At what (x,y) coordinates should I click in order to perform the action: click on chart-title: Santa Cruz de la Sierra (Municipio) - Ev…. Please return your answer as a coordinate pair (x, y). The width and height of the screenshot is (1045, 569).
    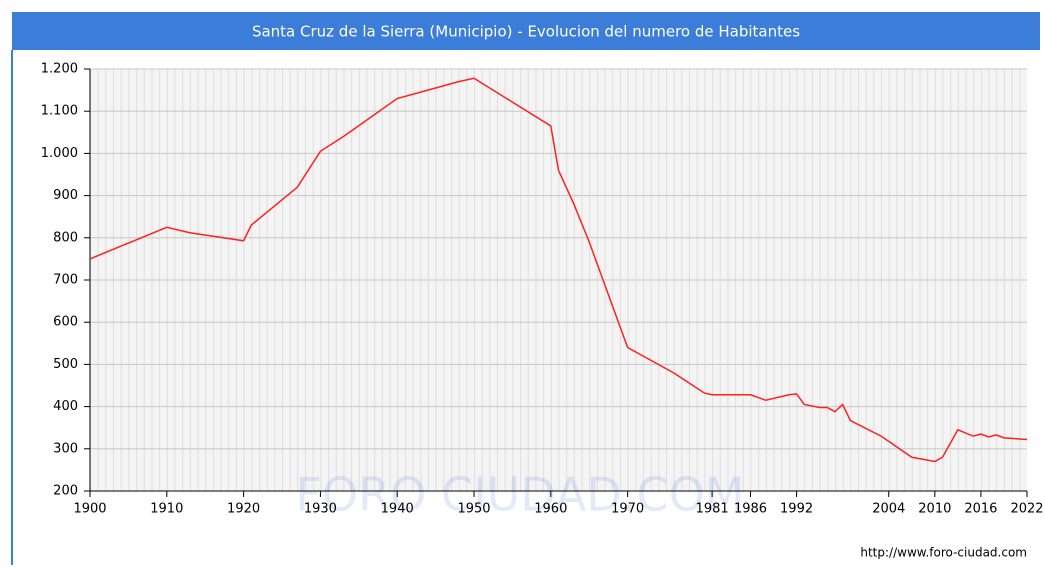
    Looking at the image, I should click on (526, 32).